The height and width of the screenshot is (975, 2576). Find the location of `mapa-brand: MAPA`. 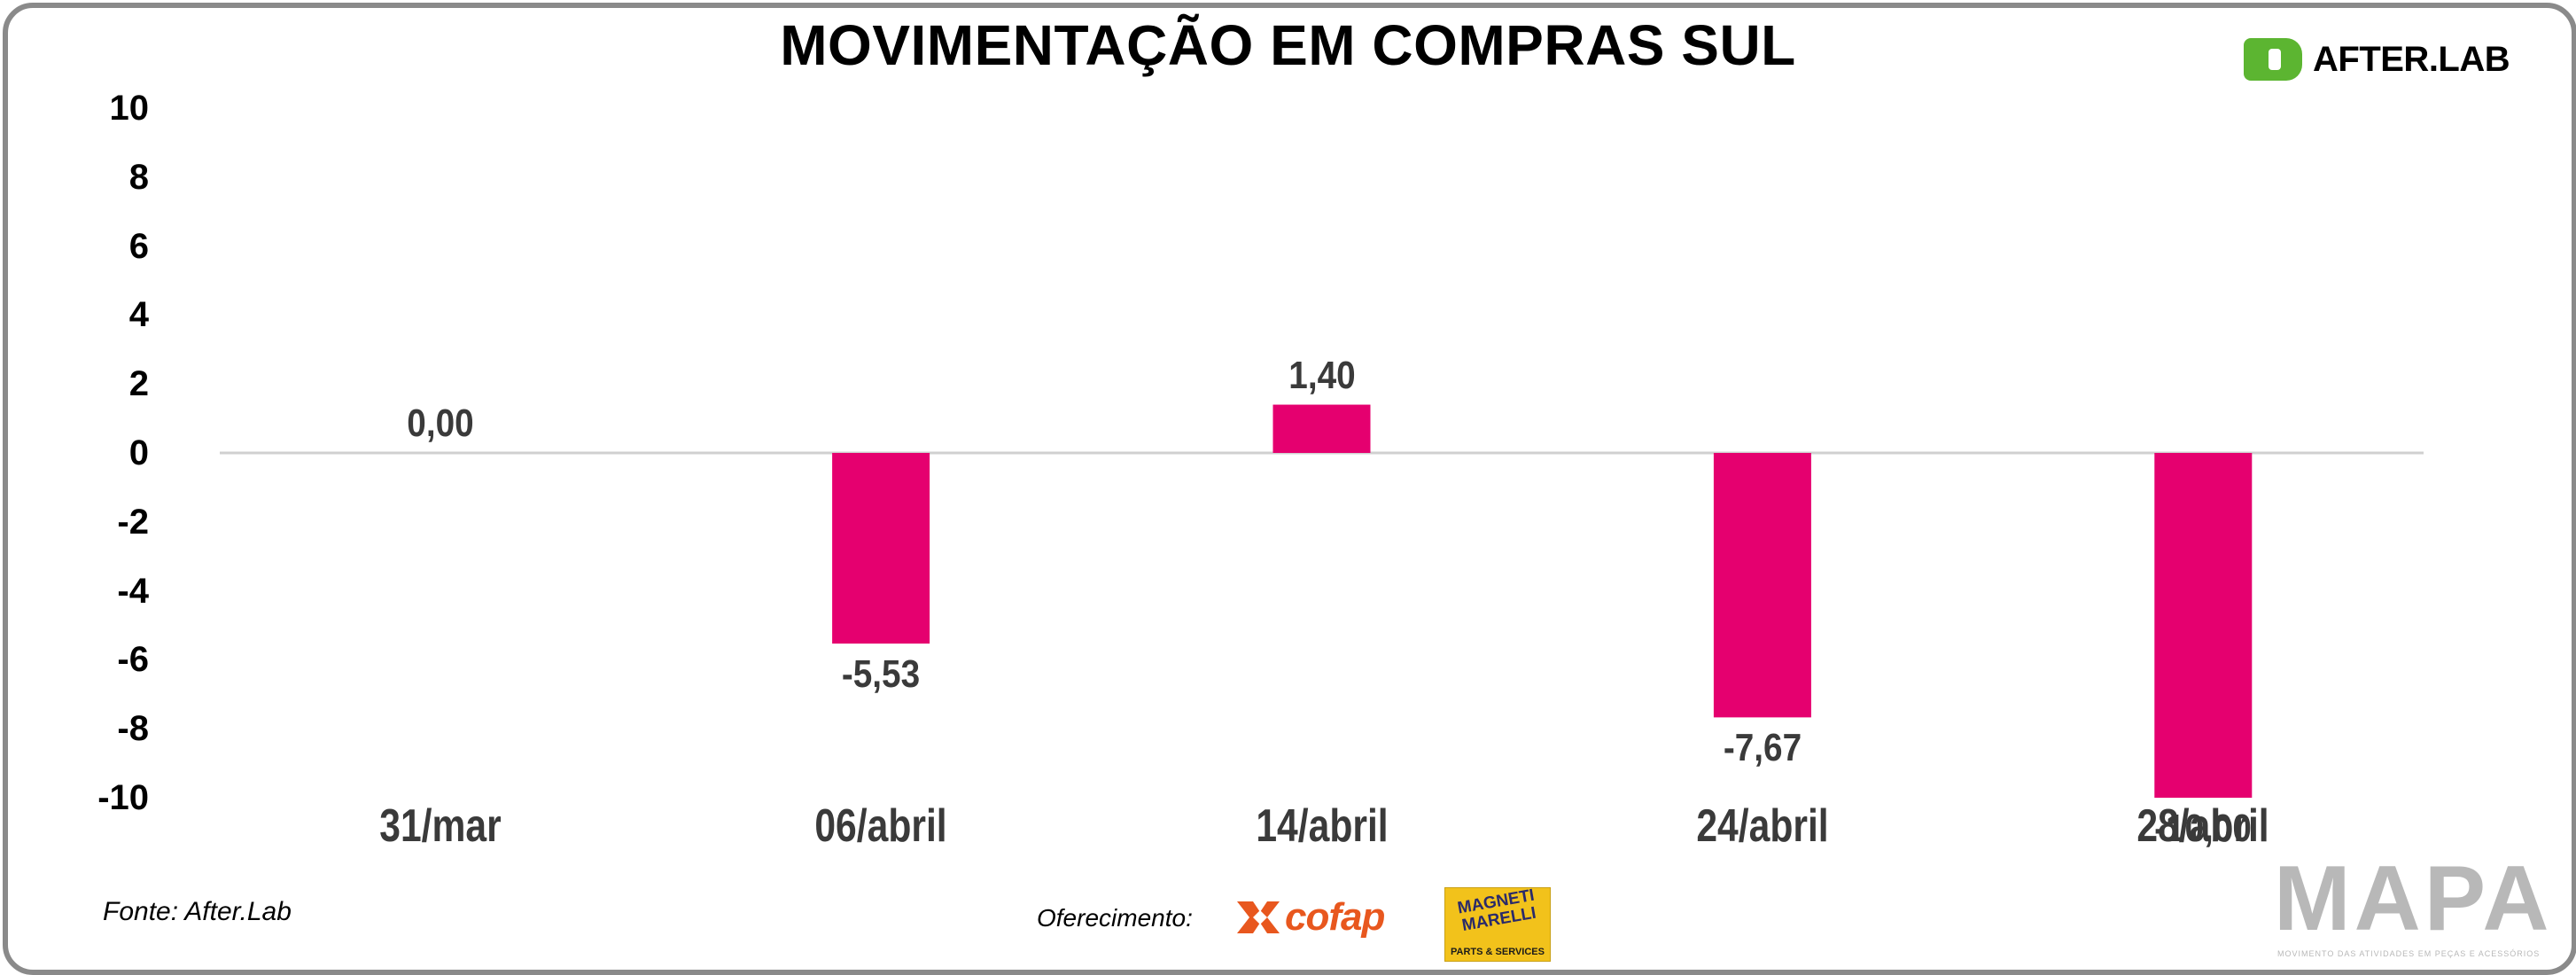

mapa-brand: MAPA is located at coordinates (2414, 898).